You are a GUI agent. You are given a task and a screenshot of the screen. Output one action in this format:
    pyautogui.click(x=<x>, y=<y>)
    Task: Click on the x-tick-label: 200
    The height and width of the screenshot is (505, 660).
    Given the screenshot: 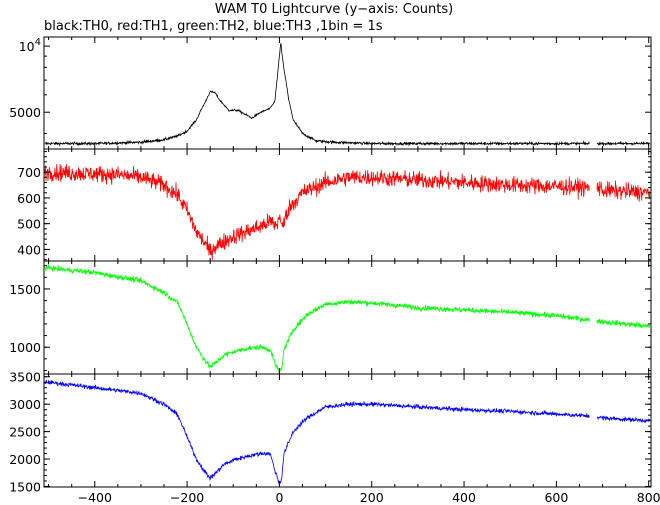 What is the action you would take?
    pyautogui.click(x=372, y=497)
    